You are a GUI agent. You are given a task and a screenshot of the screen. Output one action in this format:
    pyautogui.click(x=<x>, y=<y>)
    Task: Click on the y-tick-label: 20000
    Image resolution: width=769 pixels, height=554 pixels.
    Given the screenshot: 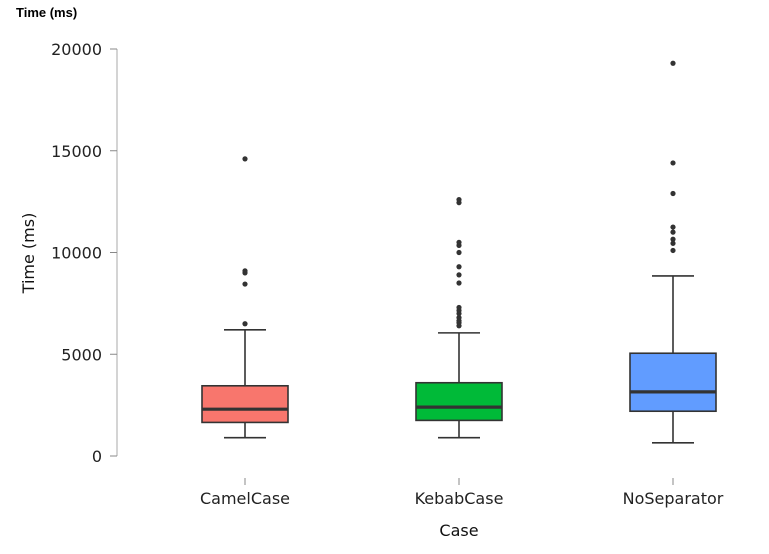 What is the action you would take?
    pyautogui.click(x=76, y=49)
    